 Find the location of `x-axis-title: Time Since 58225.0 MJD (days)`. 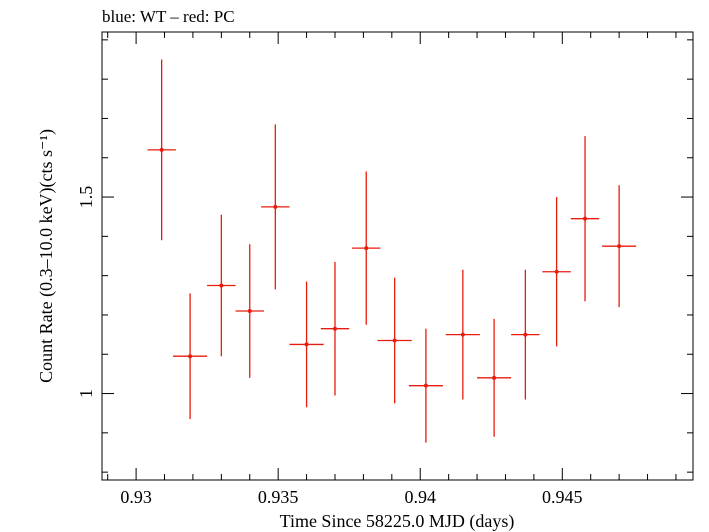

x-axis-title: Time Since 58225.0 MJD (days) is located at coordinates (397, 521).